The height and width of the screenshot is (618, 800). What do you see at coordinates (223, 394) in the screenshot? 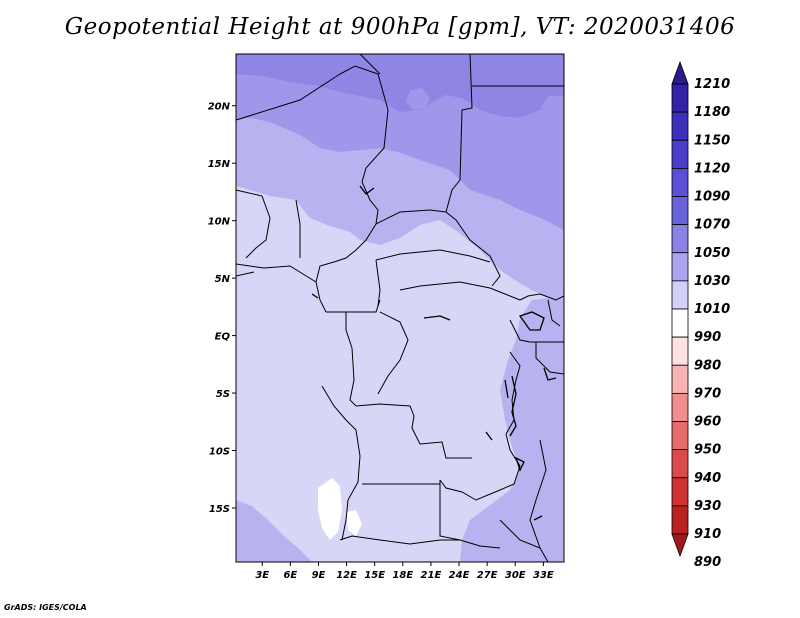
I see `lat-tick-label: 5S` at bounding box center [223, 394].